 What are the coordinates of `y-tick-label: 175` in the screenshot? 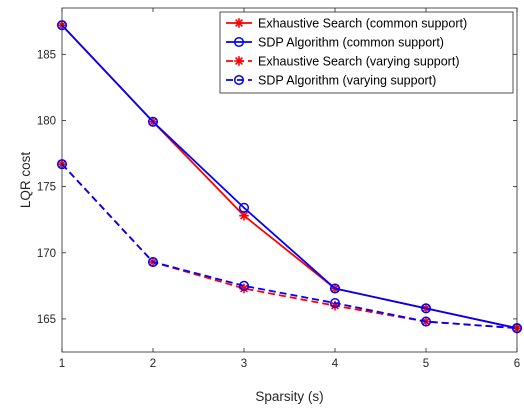 It's located at (46, 188).